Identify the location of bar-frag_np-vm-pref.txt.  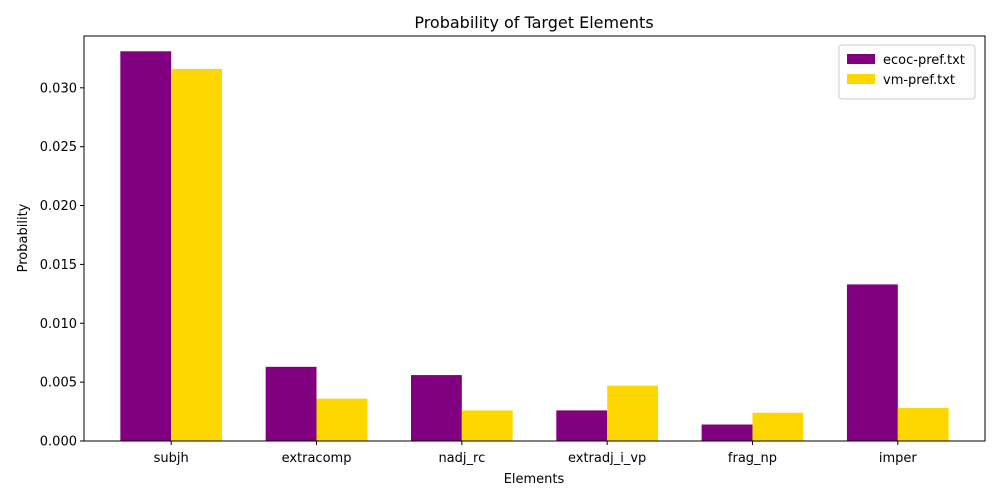
(778, 426).